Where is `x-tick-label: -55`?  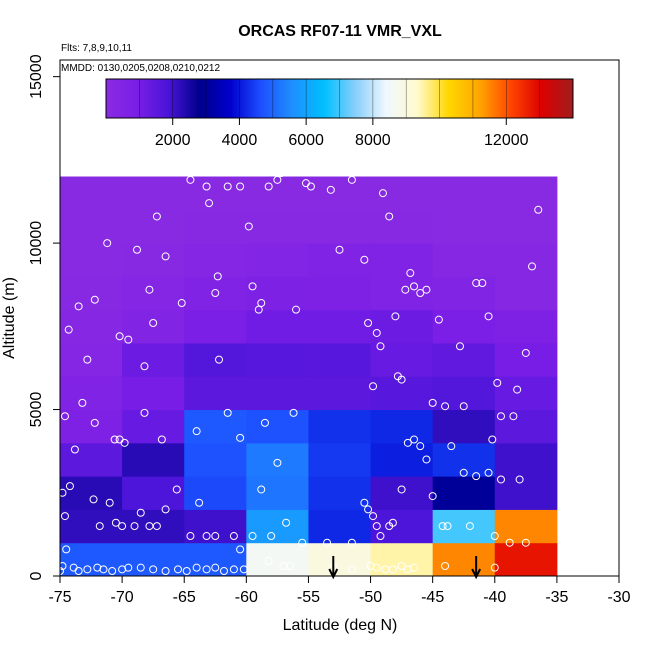
x-tick-label: -55 is located at coordinates (308, 597).